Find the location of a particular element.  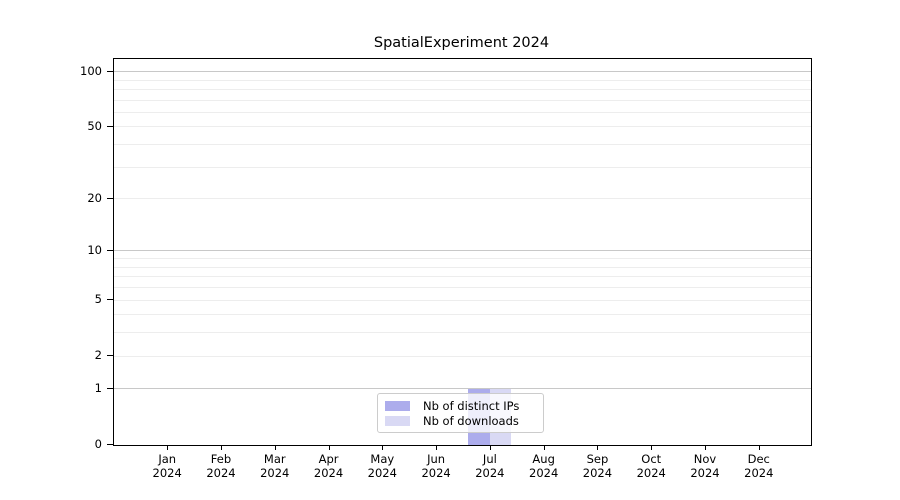

x-tick-label: Nov 2024 is located at coordinates (705, 466).